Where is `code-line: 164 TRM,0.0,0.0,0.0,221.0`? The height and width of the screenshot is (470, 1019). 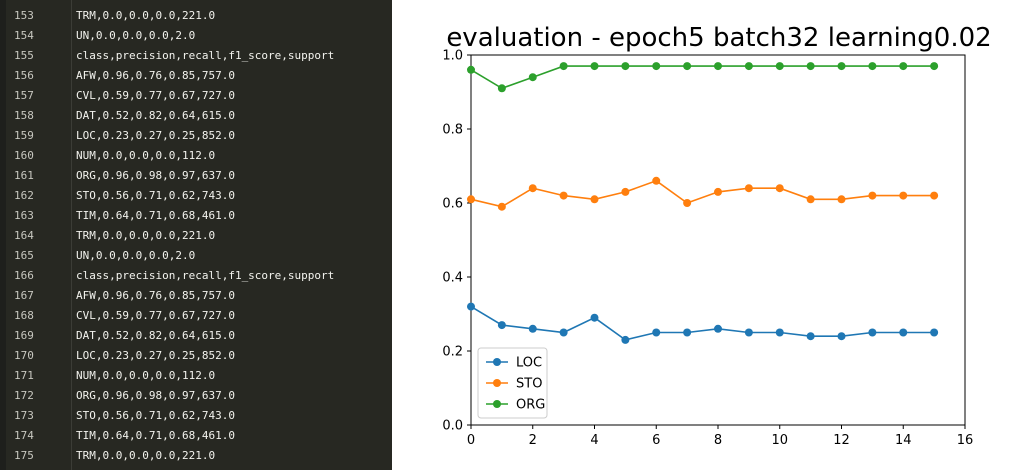
code-line: 164 TRM,0.0,0.0,0.0,221.0 is located at coordinates (196, 236).